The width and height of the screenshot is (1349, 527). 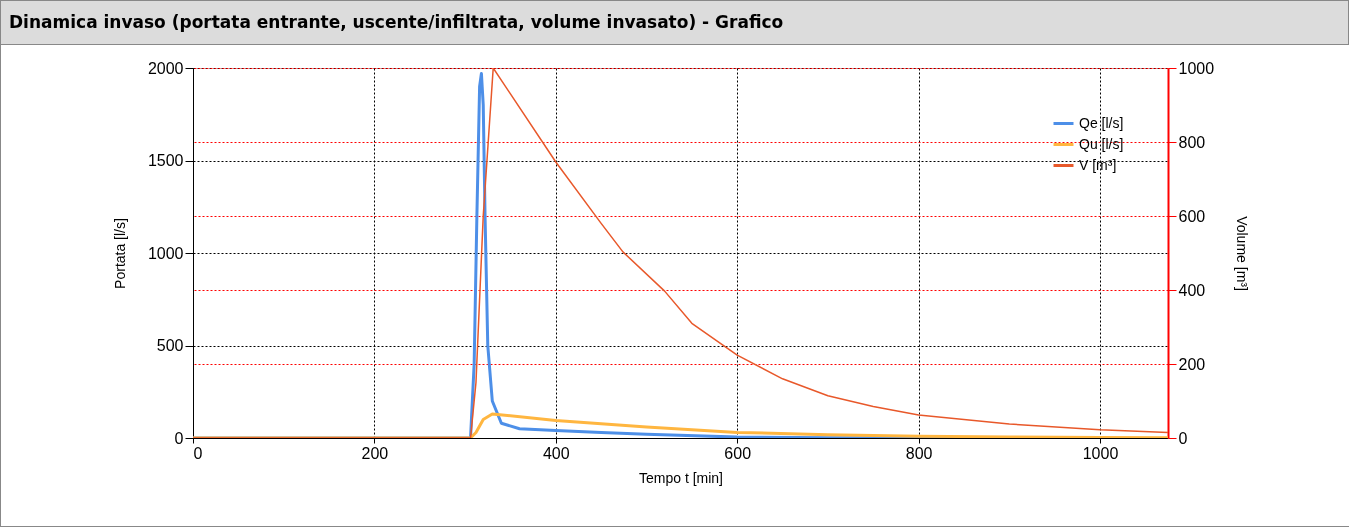 I want to click on y-tick-label: 2000, so click(x=165, y=68).